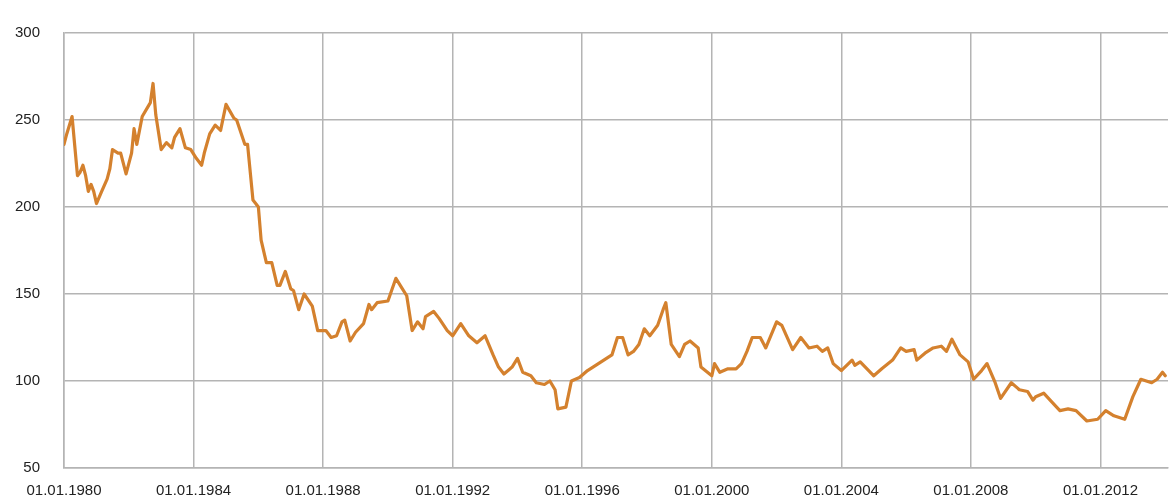 The width and height of the screenshot is (1170, 502). Describe the element at coordinates (841, 490) in the screenshot. I see `x-tick-label: 01.01.2004` at that location.